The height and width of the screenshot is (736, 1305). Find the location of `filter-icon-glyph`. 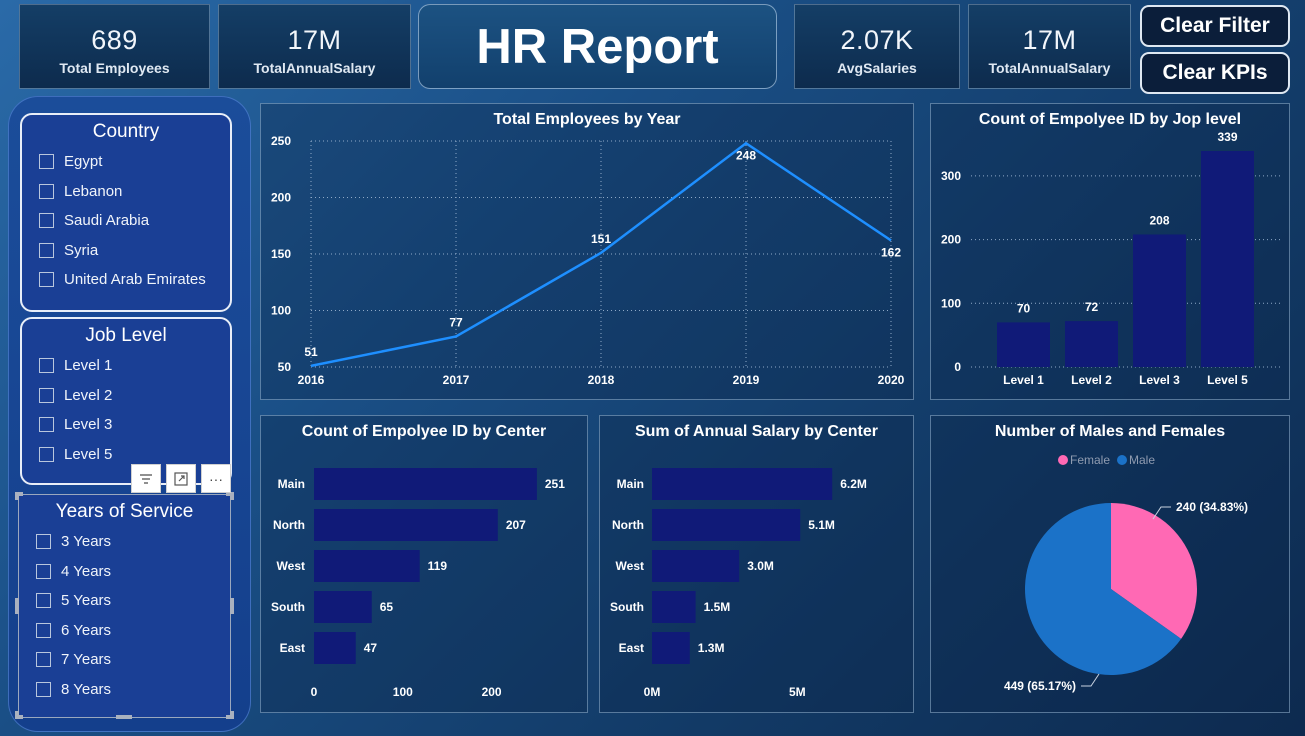

filter-icon-glyph is located at coordinates (146, 479).